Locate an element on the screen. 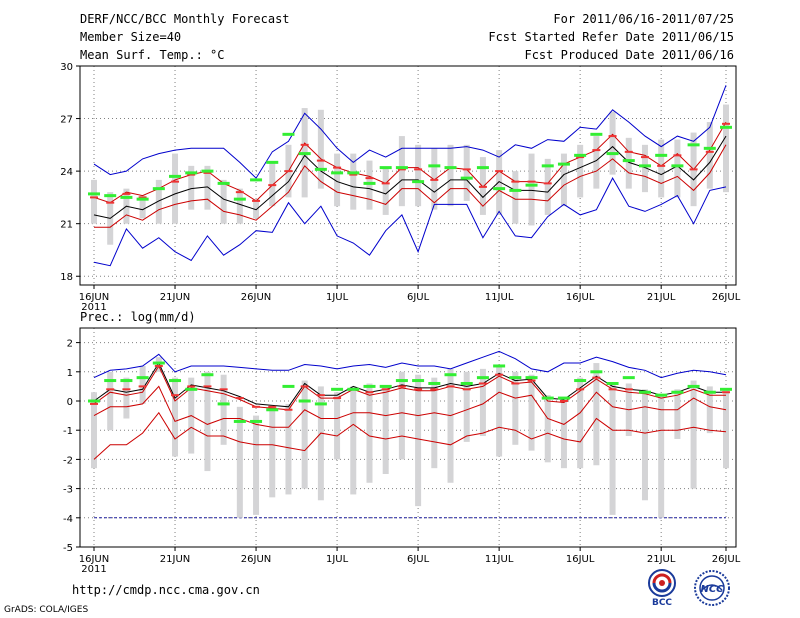 The image size is (800, 618). ncc-logo-icon: NCC is located at coordinates (712, 588).